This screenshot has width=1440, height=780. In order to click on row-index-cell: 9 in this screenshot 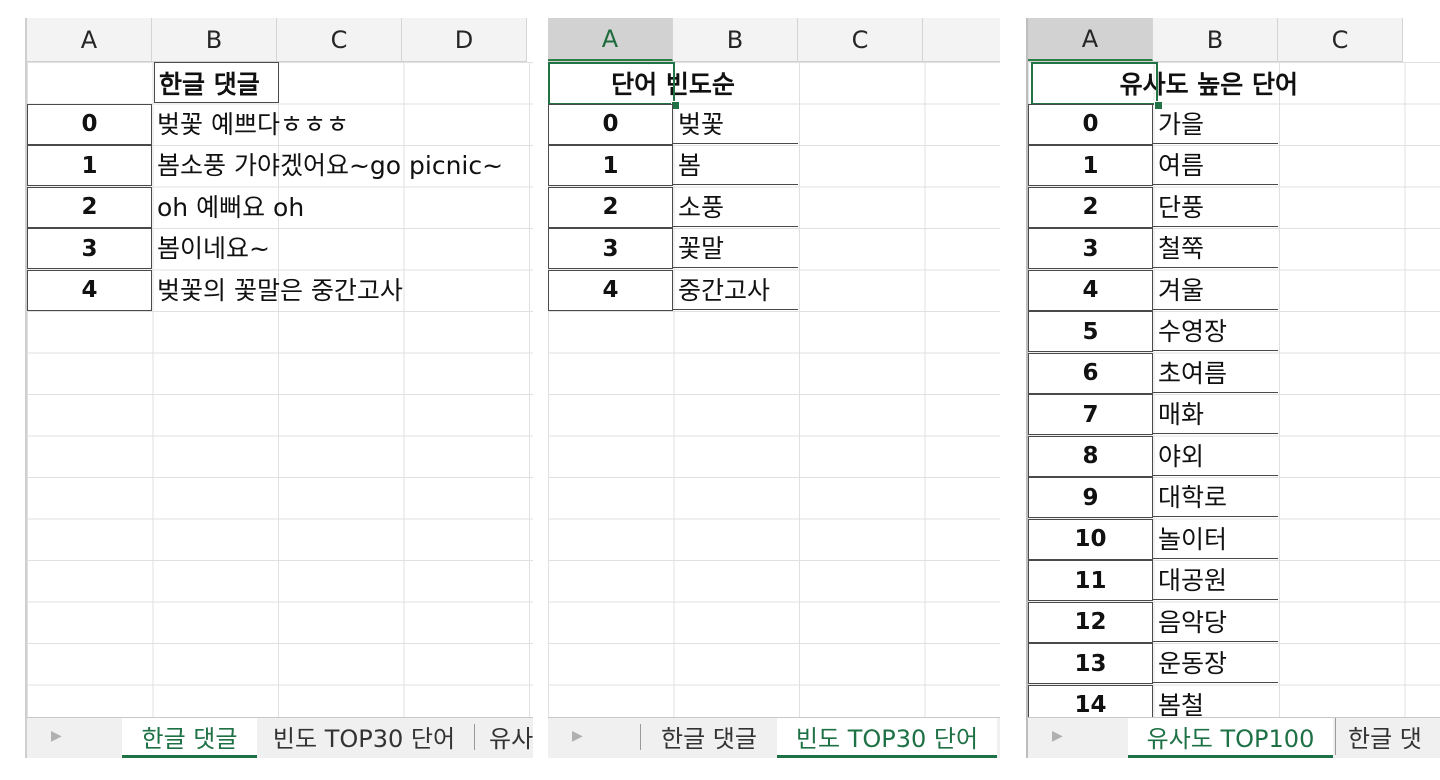, I will do `click(1090, 497)`.